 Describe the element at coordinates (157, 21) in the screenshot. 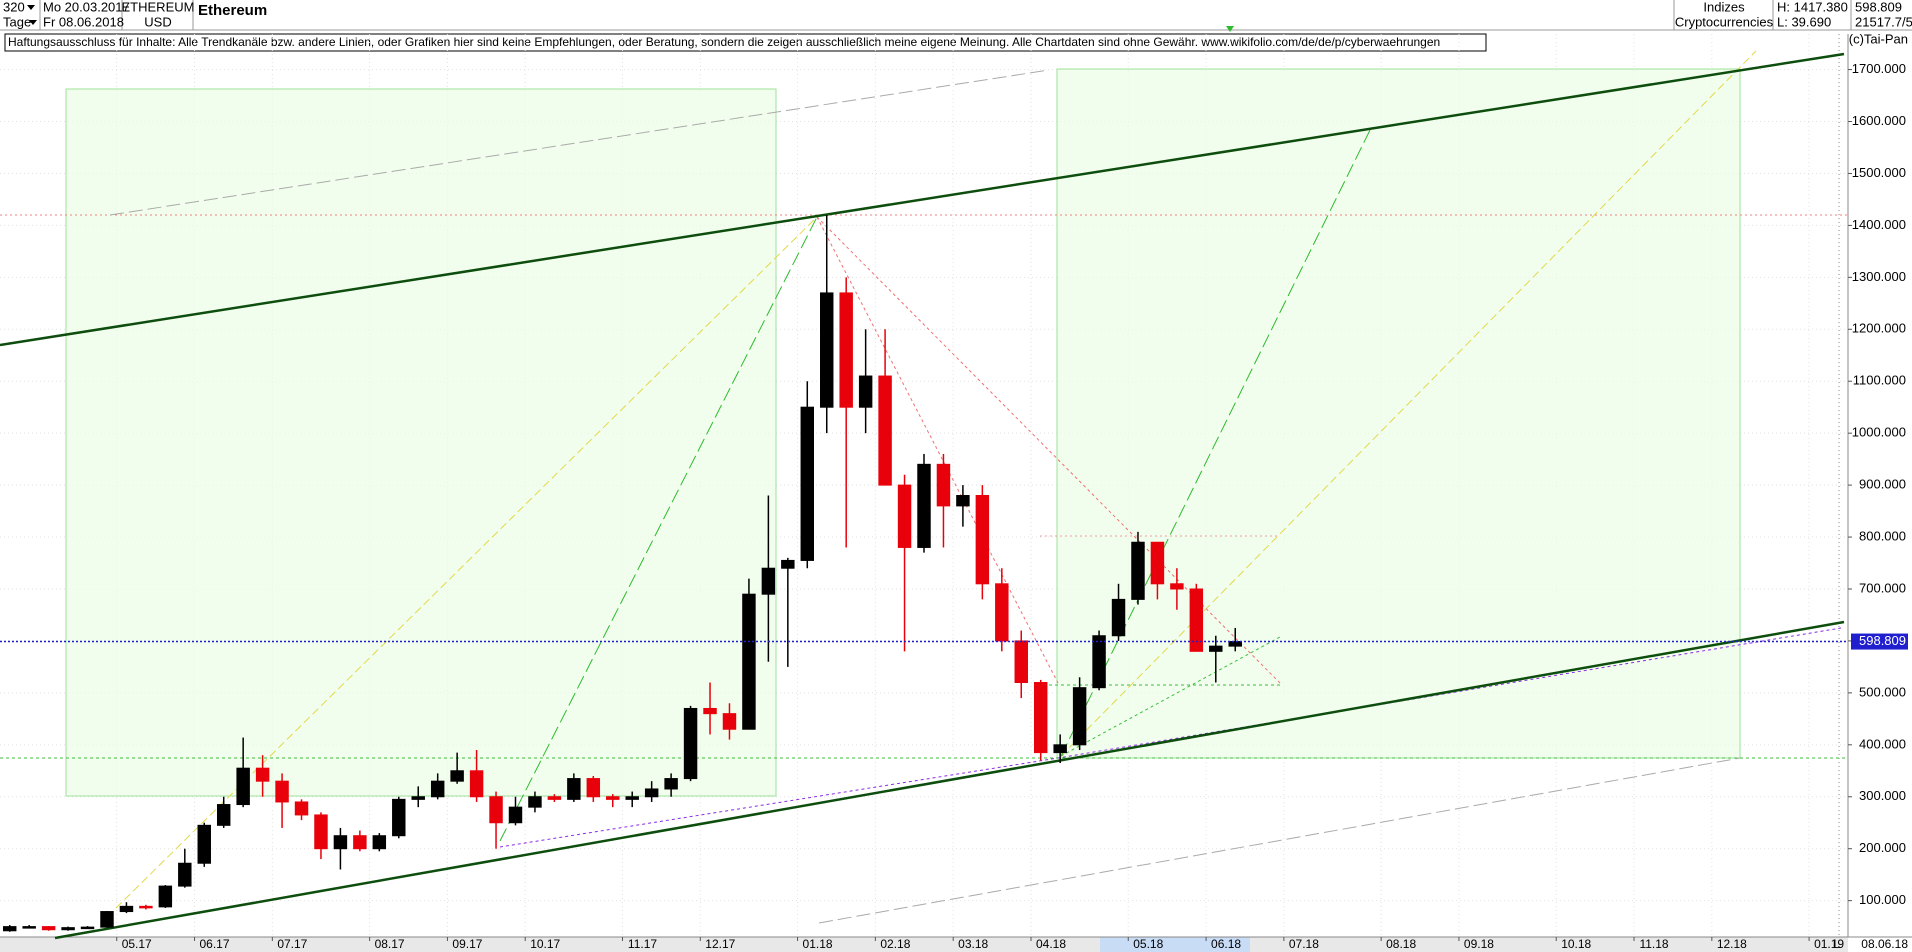

I see `currency: USD` at that location.